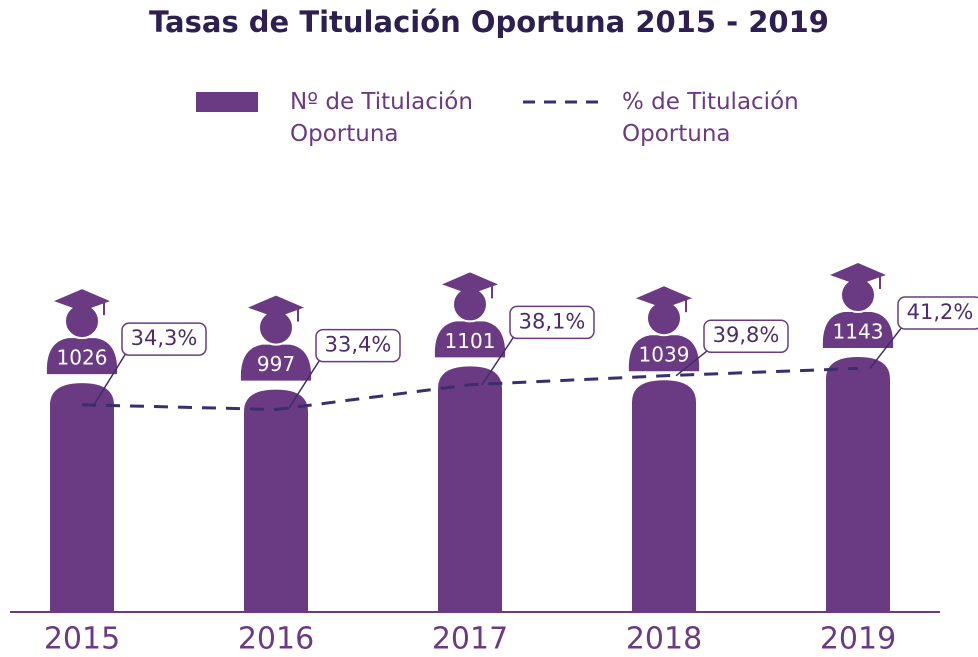 This screenshot has height=657, width=978. Describe the element at coordinates (381, 118) in the screenshot. I see `legend-label: Nº de Titulación Oportuna` at that location.